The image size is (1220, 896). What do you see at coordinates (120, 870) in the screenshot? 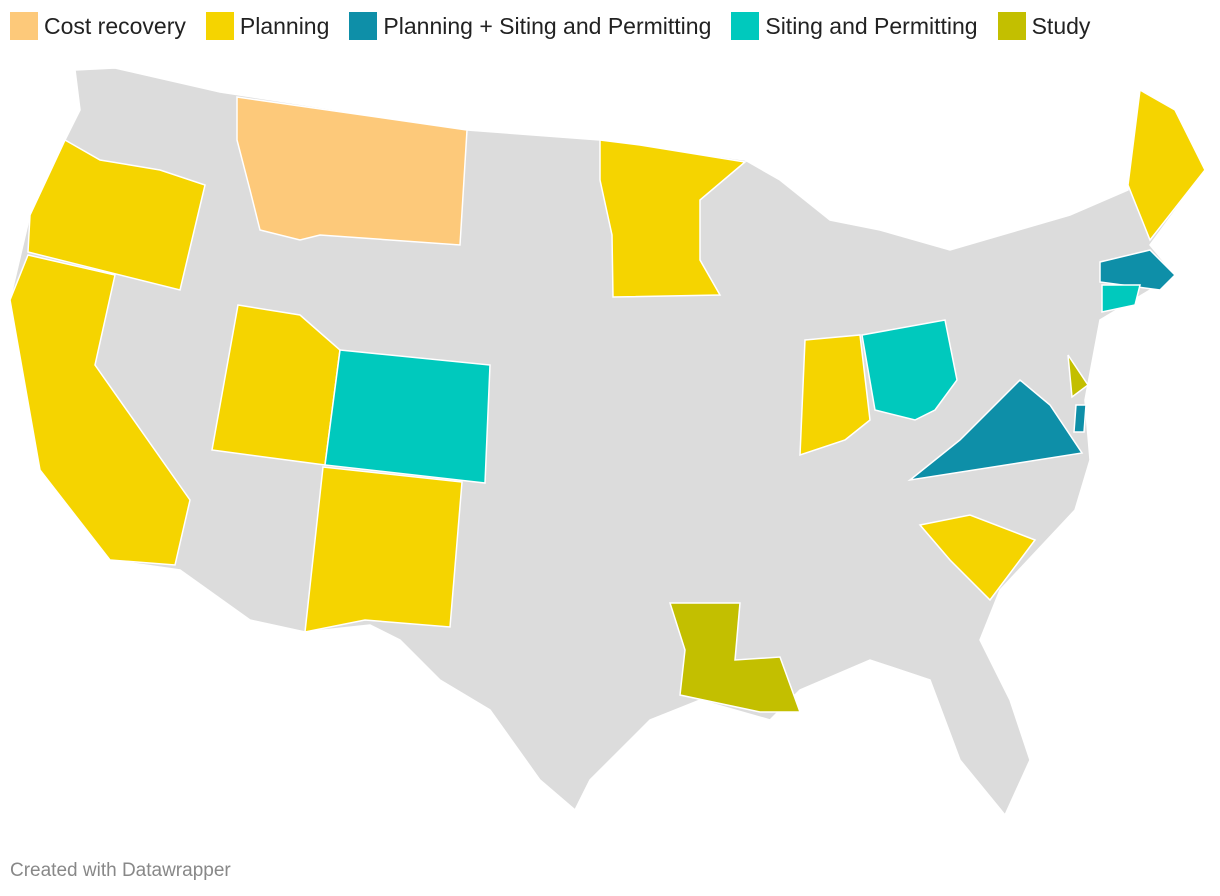
I see `credit: Created with Datawrapper` at bounding box center [120, 870].